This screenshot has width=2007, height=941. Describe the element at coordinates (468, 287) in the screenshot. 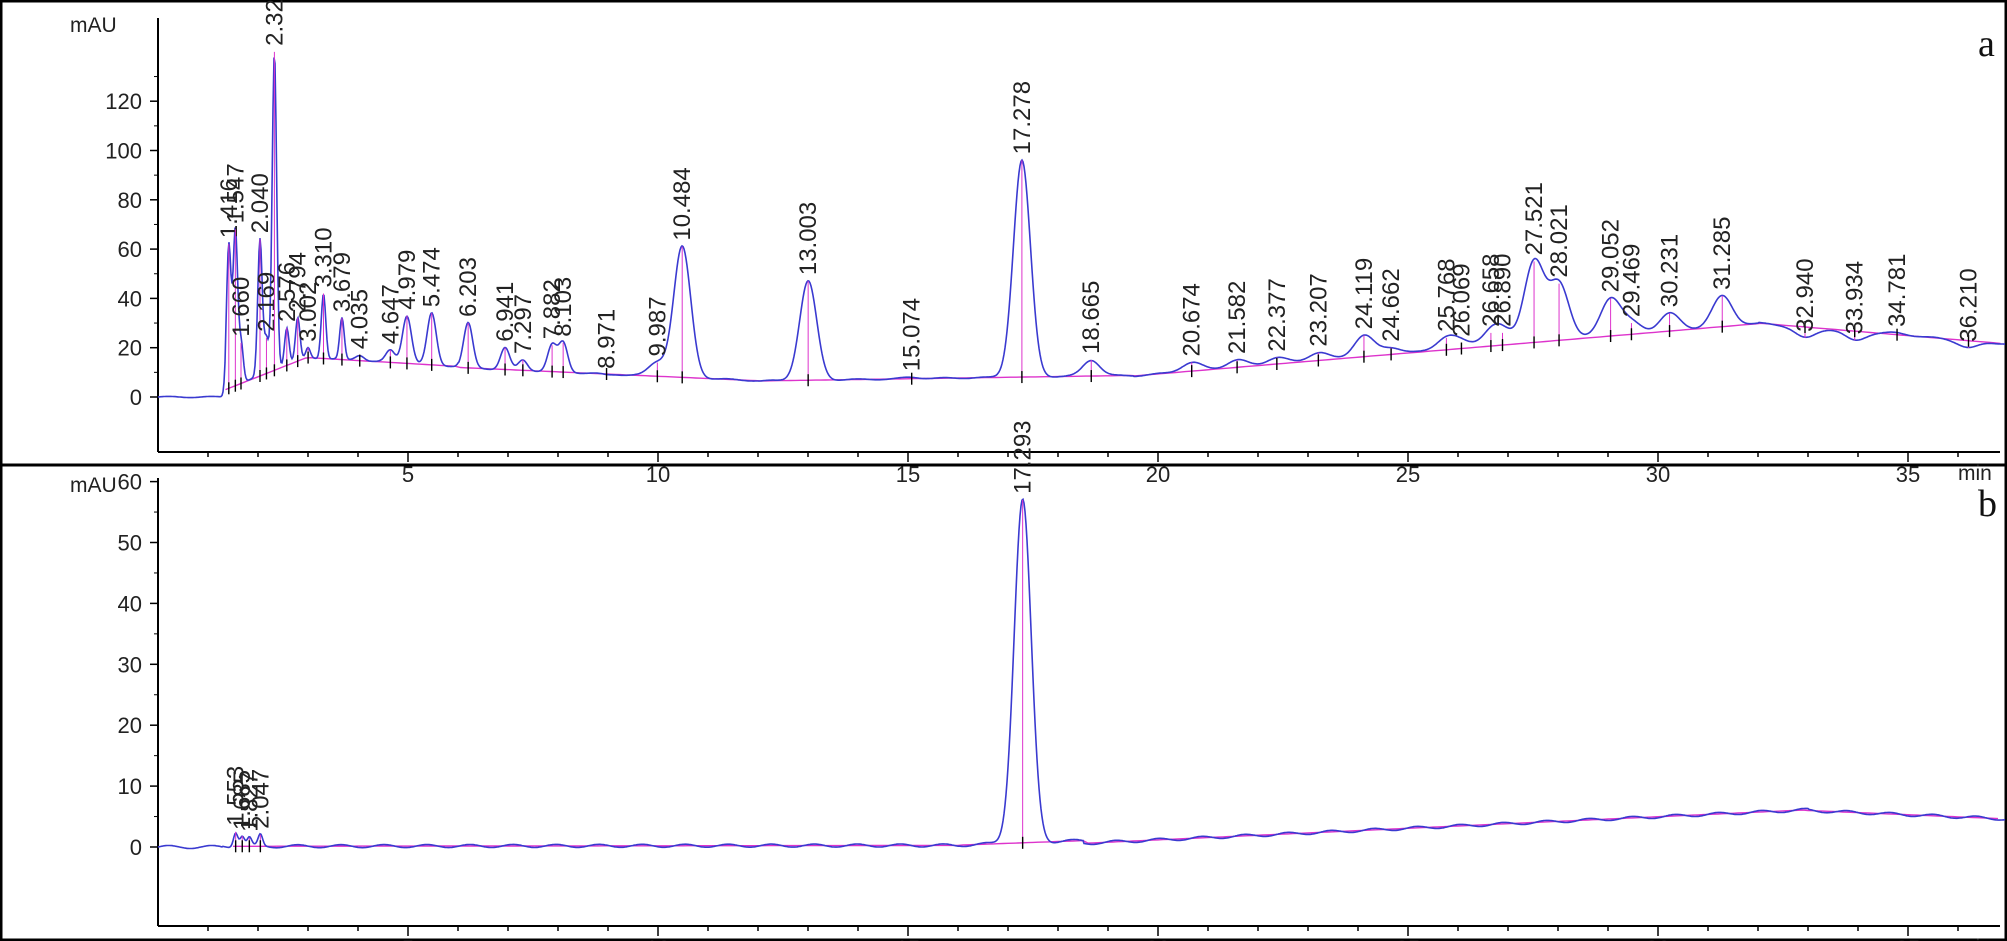

I see `peak-retention-label: 6.203` at that location.